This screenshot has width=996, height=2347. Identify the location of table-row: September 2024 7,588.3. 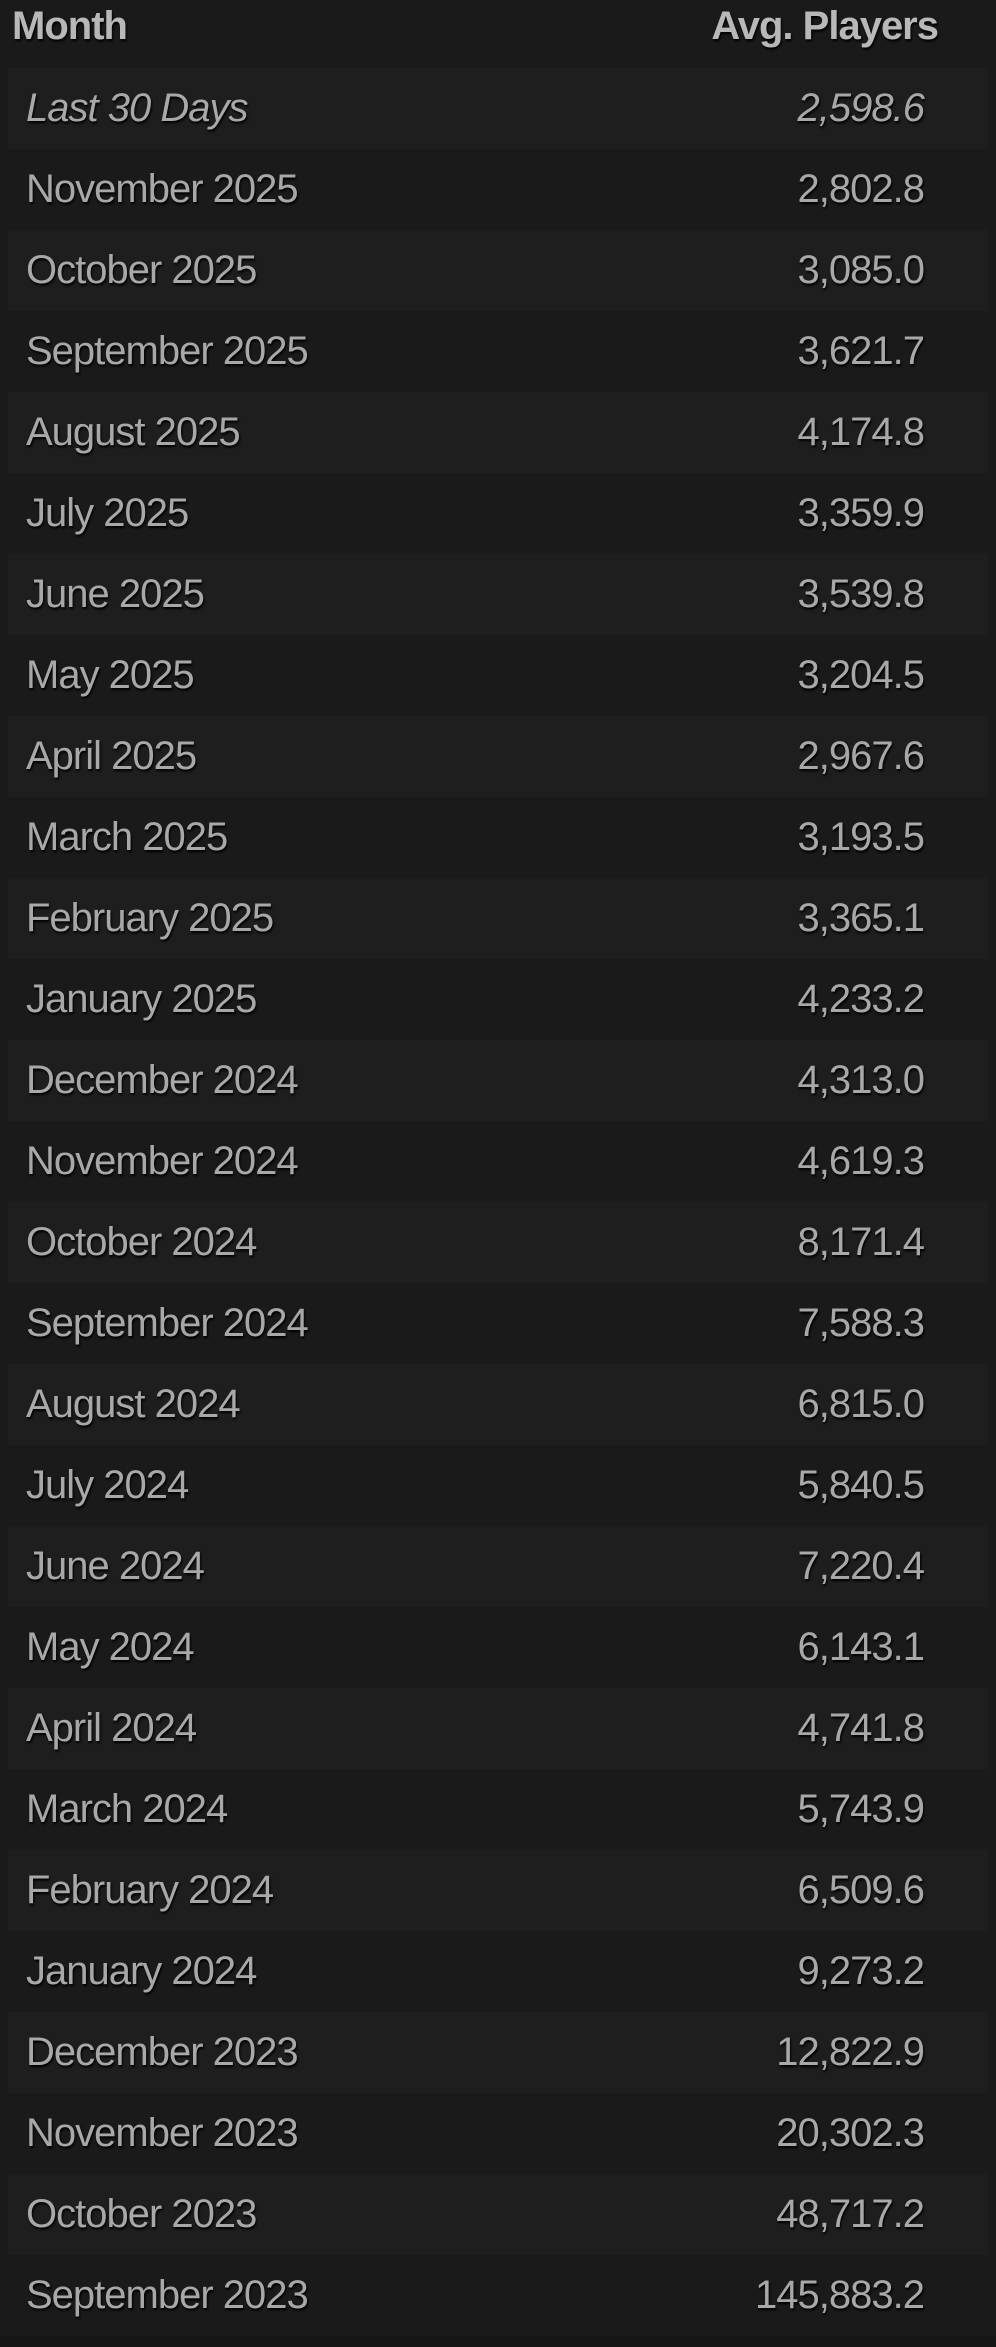
(498, 1323).